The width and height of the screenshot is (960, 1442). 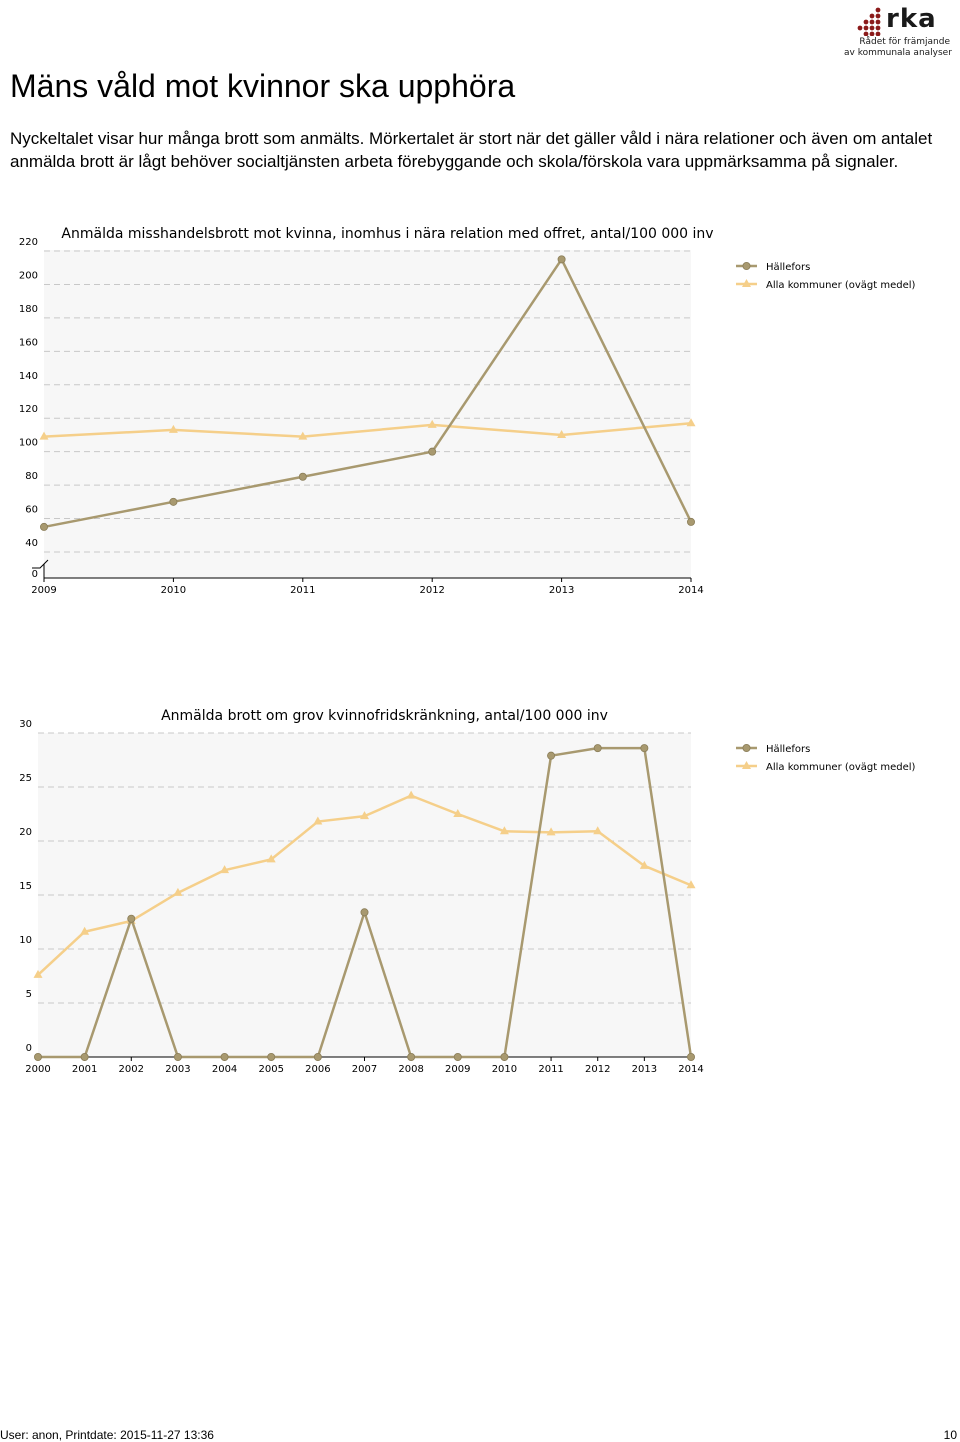 What do you see at coordinates (43, 590) in the screenshot?
I see `x-tick-label: 2009` at bounding box center [43, 590].